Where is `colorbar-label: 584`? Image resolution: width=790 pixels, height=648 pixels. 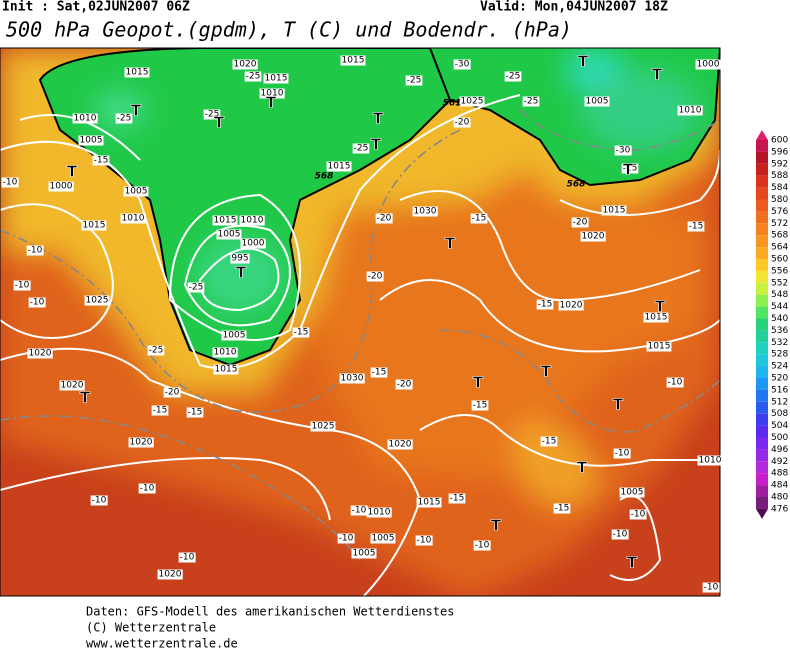 colorbar-label: 584 is located at coordinates (779, 188).